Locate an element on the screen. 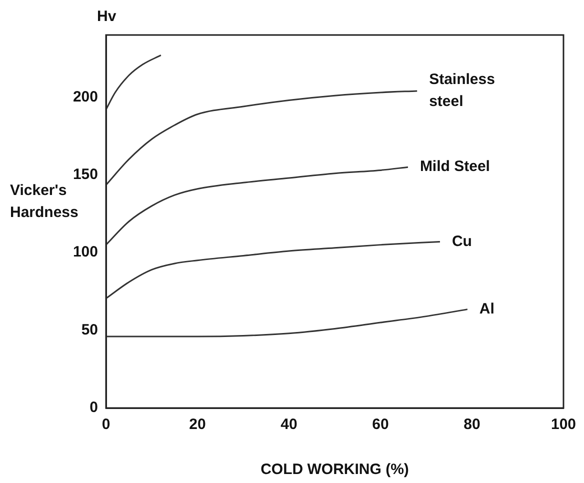 The height and width of the screenshot is (483, 584). series-label: Stainless steel is located at coordinates (462, 90).